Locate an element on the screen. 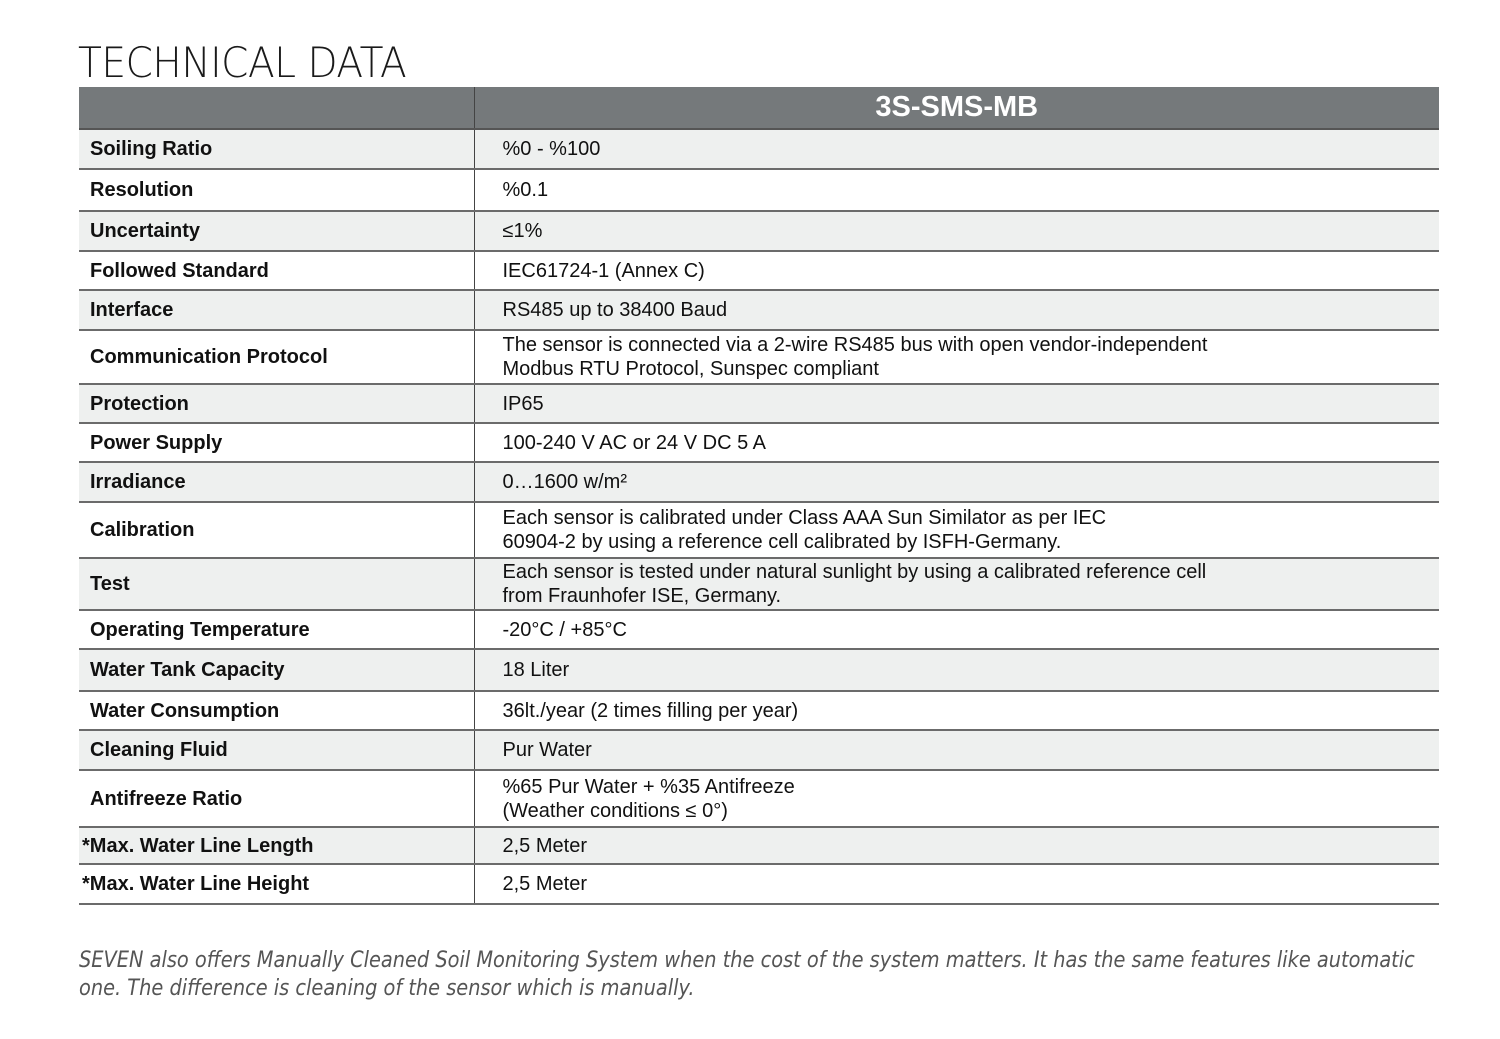 This screenshot has width=1500, height=1039. row-label: Test is located at coordinates (277, 584).